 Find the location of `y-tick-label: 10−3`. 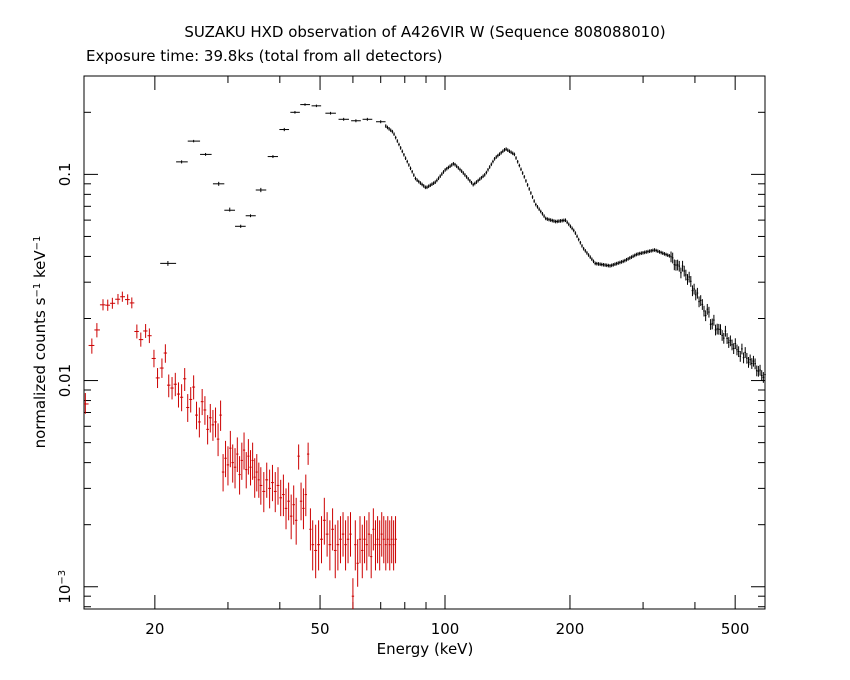

y-tick-label: 10−3 is located at coordinates (65, 587).